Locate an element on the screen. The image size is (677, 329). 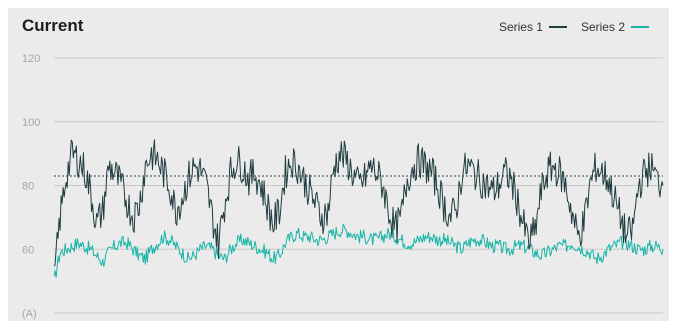
y-tick-label-120: 120 is located at coordinates (31, 59).